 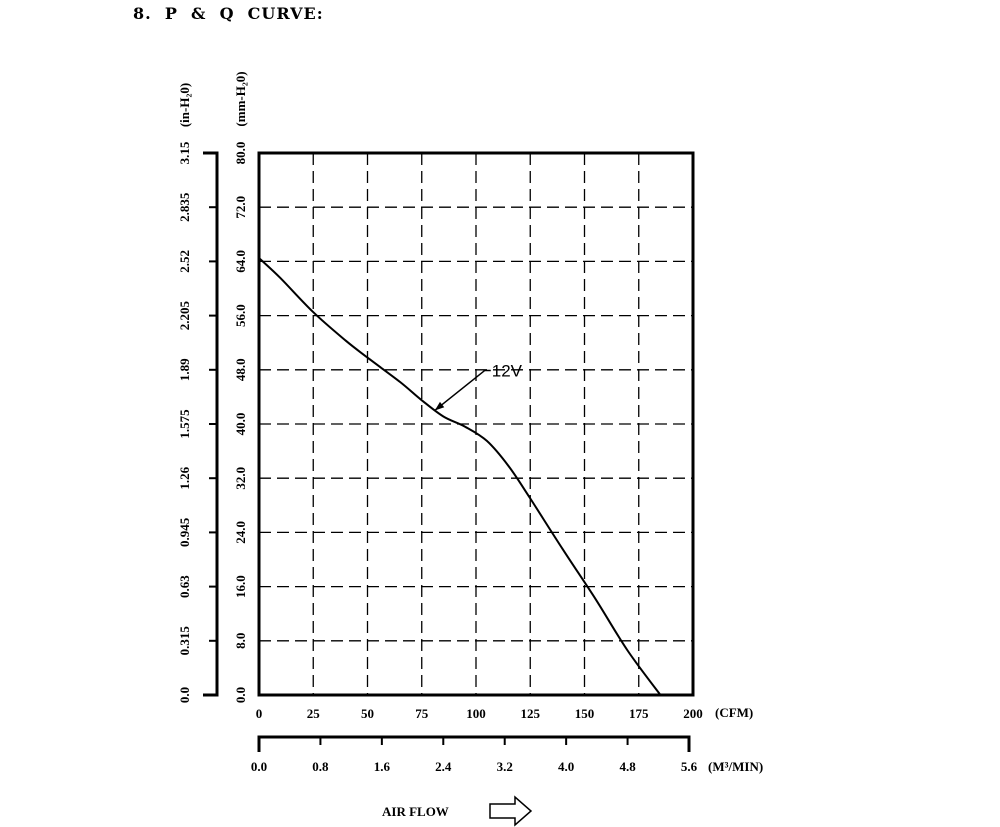 I want to click on x2-tick-label: 2.4, so click(x=443, y=766).